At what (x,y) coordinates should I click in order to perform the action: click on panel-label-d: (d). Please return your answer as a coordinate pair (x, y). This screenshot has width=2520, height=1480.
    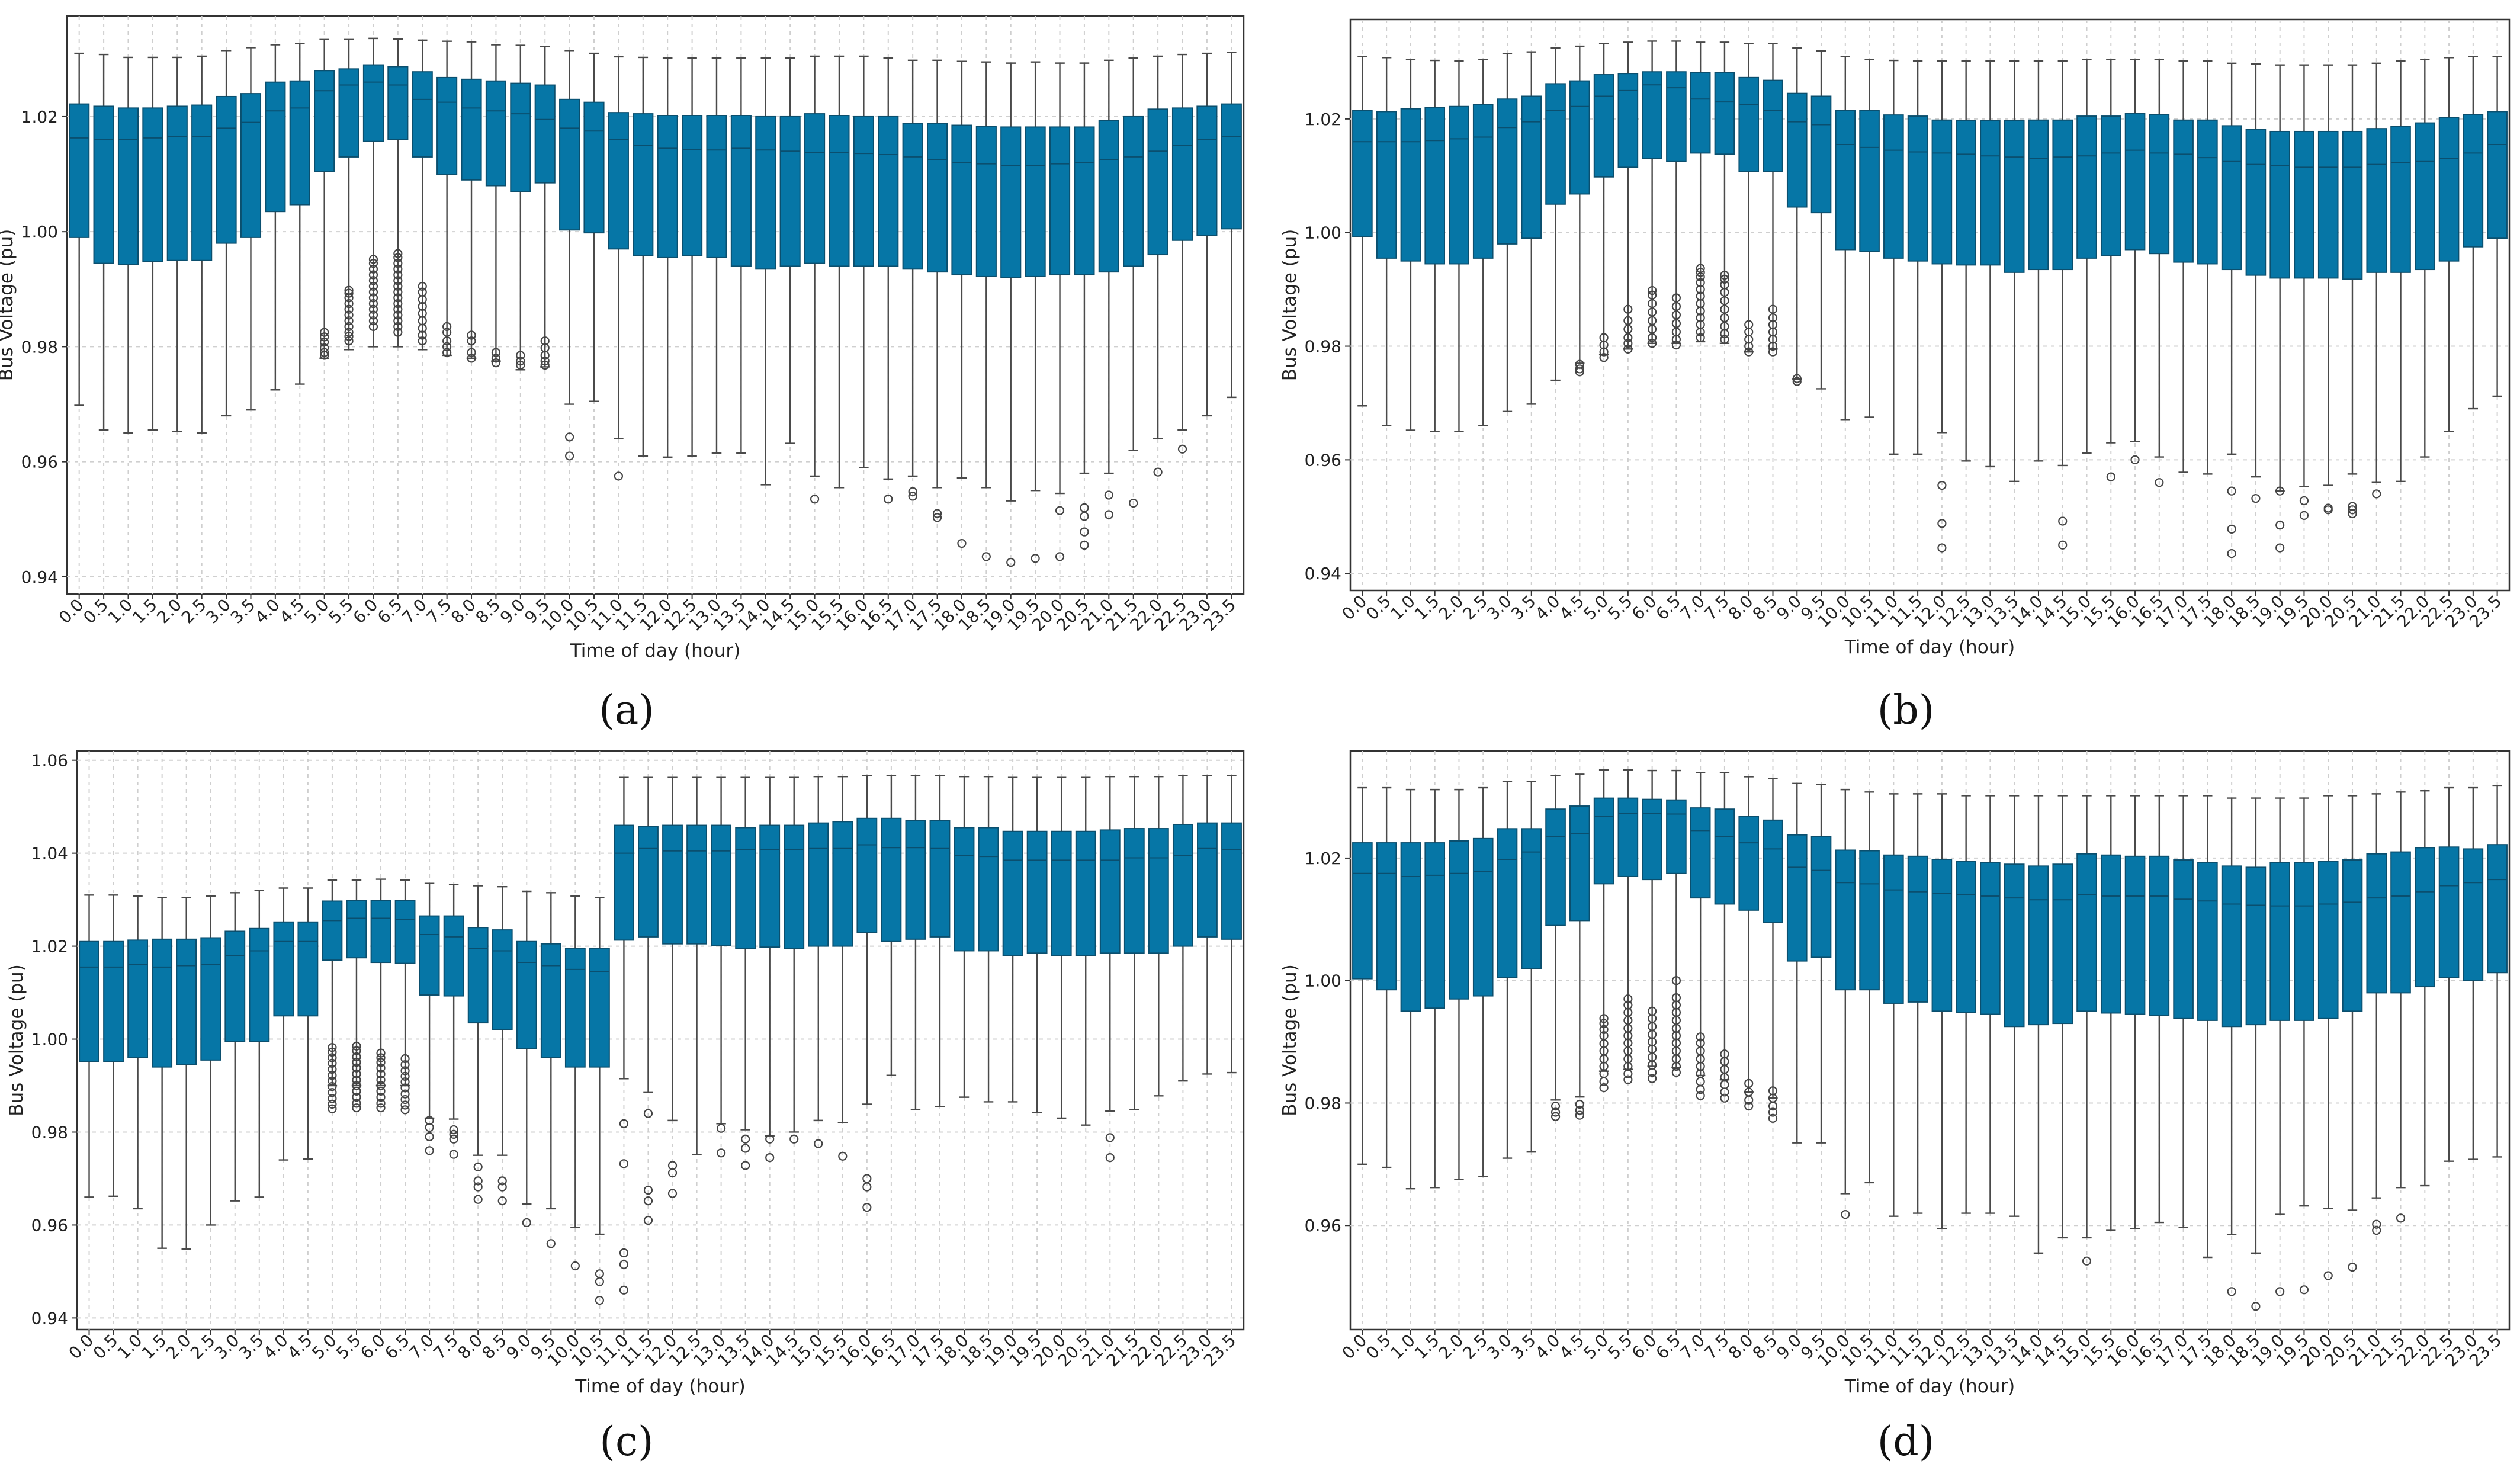
    Looking at the image, I should click on (1906, 1441).